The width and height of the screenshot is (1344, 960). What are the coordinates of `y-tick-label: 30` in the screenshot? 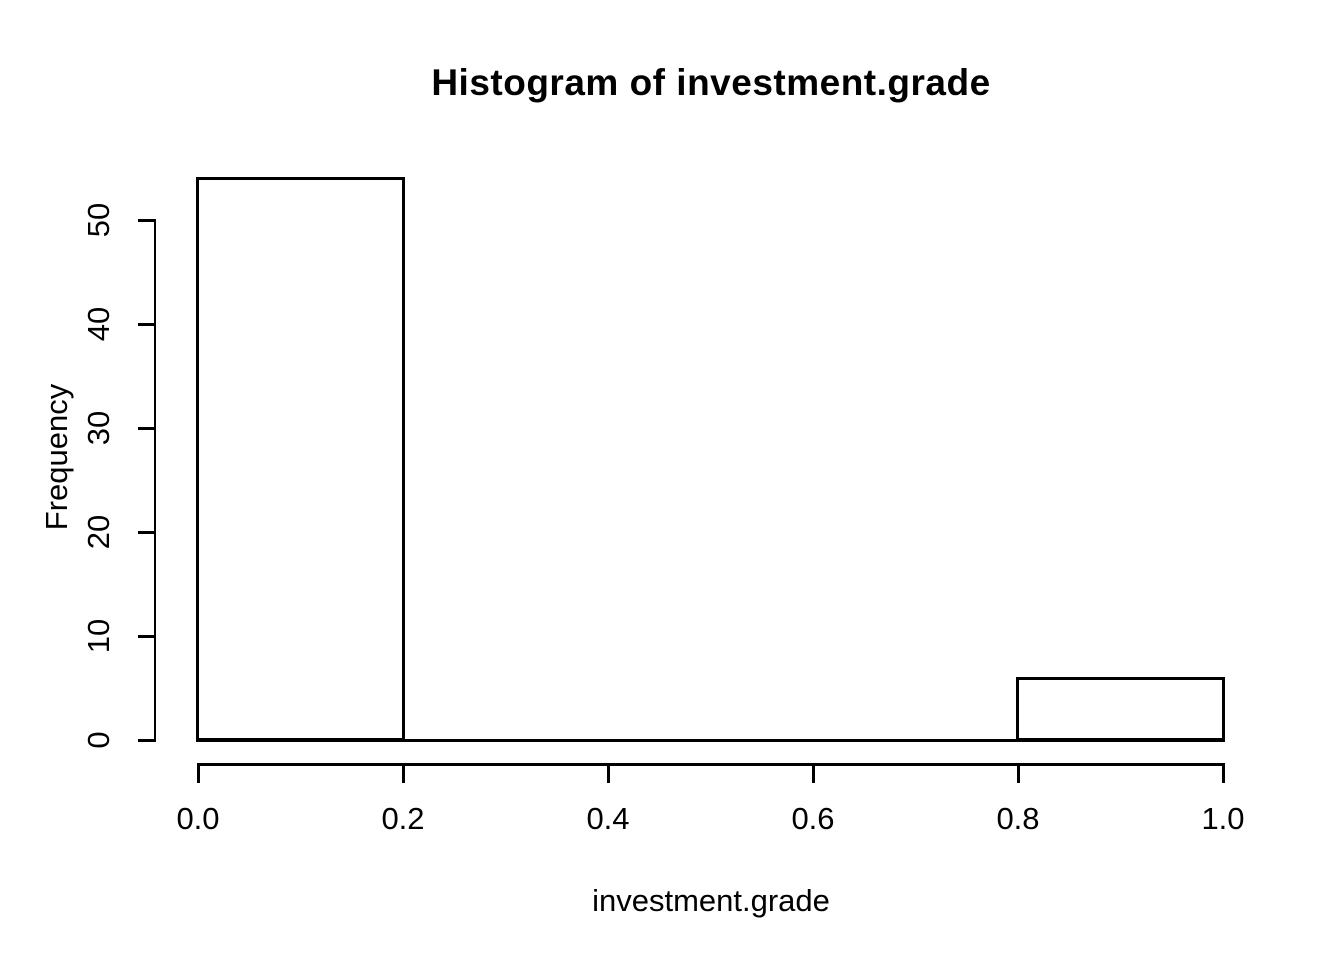 It's located at (98, 428).